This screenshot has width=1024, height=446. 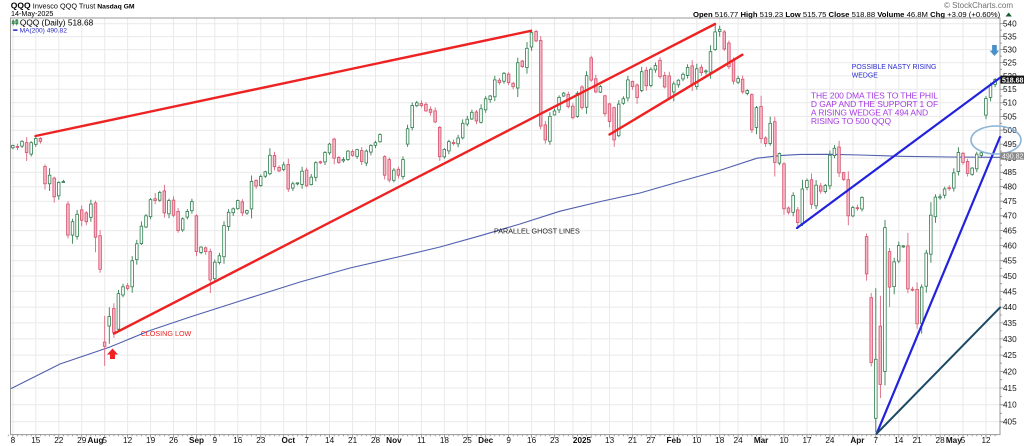 What do you see at coordinates (21, 5) in the screenshot?
I see `svg-text: QQQ` at bounding box center [21, 5].